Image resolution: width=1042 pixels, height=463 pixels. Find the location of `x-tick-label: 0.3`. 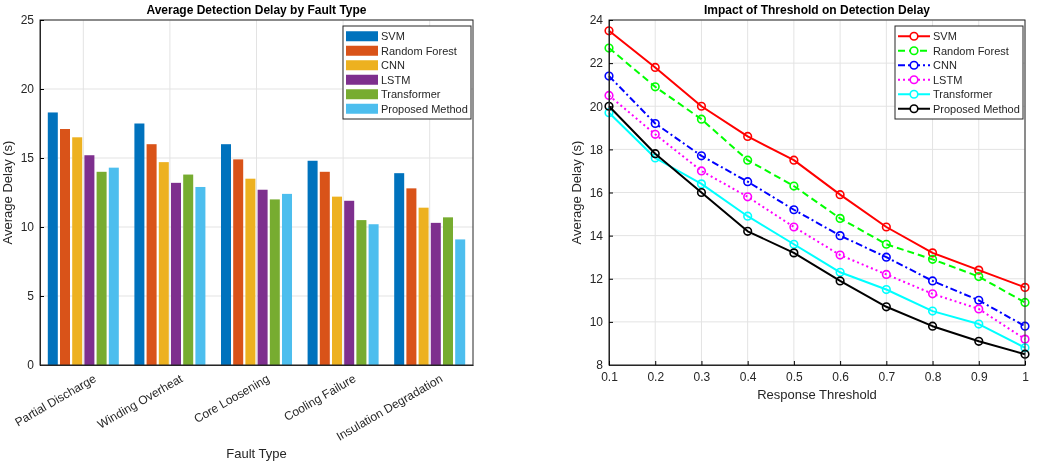

x-tick-label: 0.3 is located at coordinates (702, 376).